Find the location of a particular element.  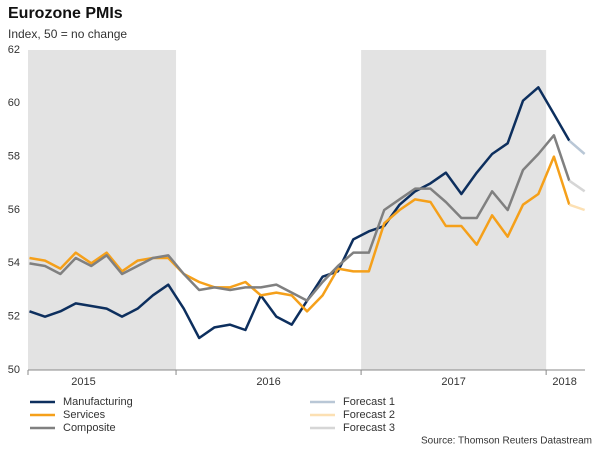

y-tick-label: 56 is located at coordinates (14, 210).